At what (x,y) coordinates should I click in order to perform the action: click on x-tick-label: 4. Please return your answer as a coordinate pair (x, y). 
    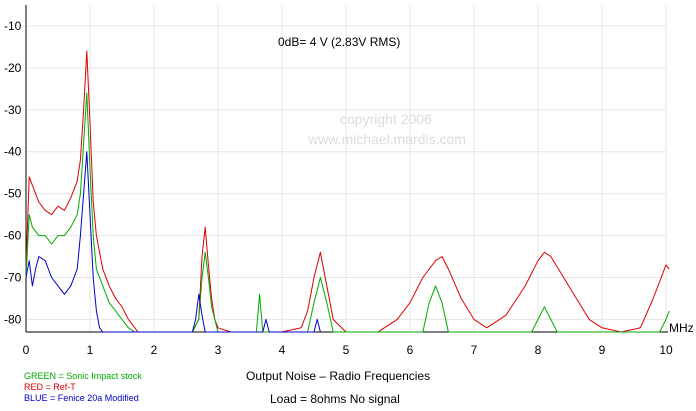
    Looking at the image, I should click on (282, 350).